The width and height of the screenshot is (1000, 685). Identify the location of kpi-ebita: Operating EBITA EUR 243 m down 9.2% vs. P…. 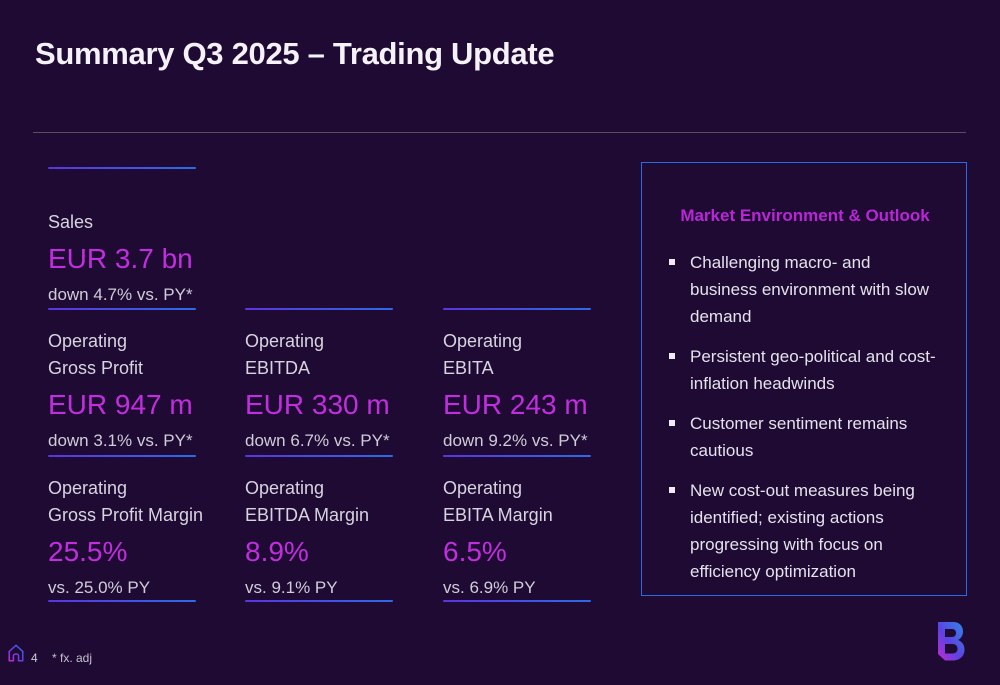
(517, 380).